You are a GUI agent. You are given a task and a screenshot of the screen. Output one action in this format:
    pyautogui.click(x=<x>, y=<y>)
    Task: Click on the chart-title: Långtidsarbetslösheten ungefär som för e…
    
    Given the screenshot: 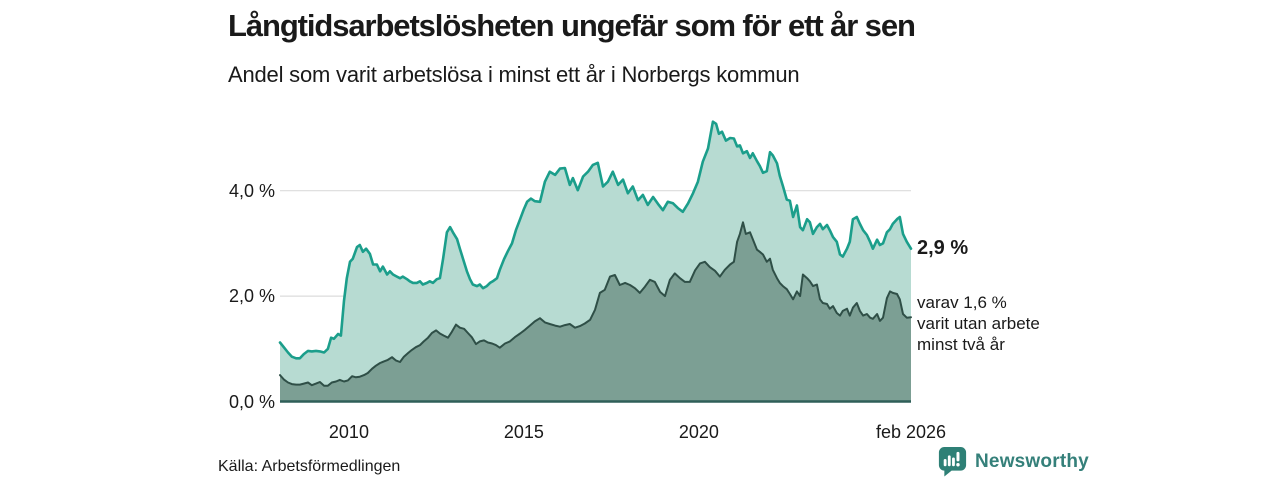 What is the action you would take?
    pyautogui.click(x=572, y=25)
    